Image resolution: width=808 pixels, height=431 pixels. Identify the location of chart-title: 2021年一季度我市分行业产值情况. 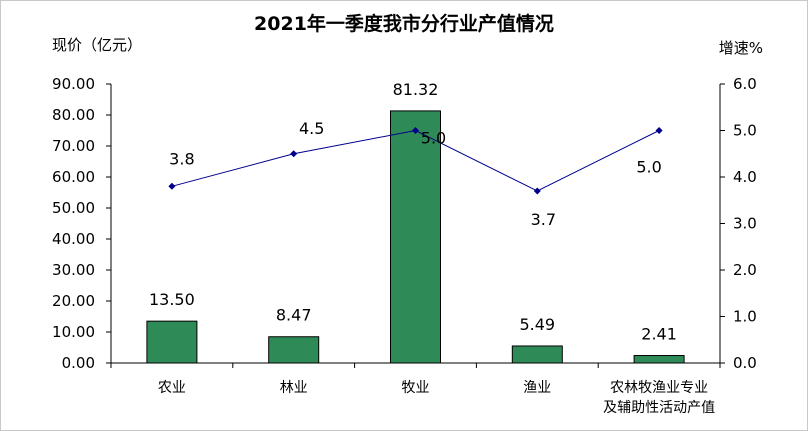
(404, 23).